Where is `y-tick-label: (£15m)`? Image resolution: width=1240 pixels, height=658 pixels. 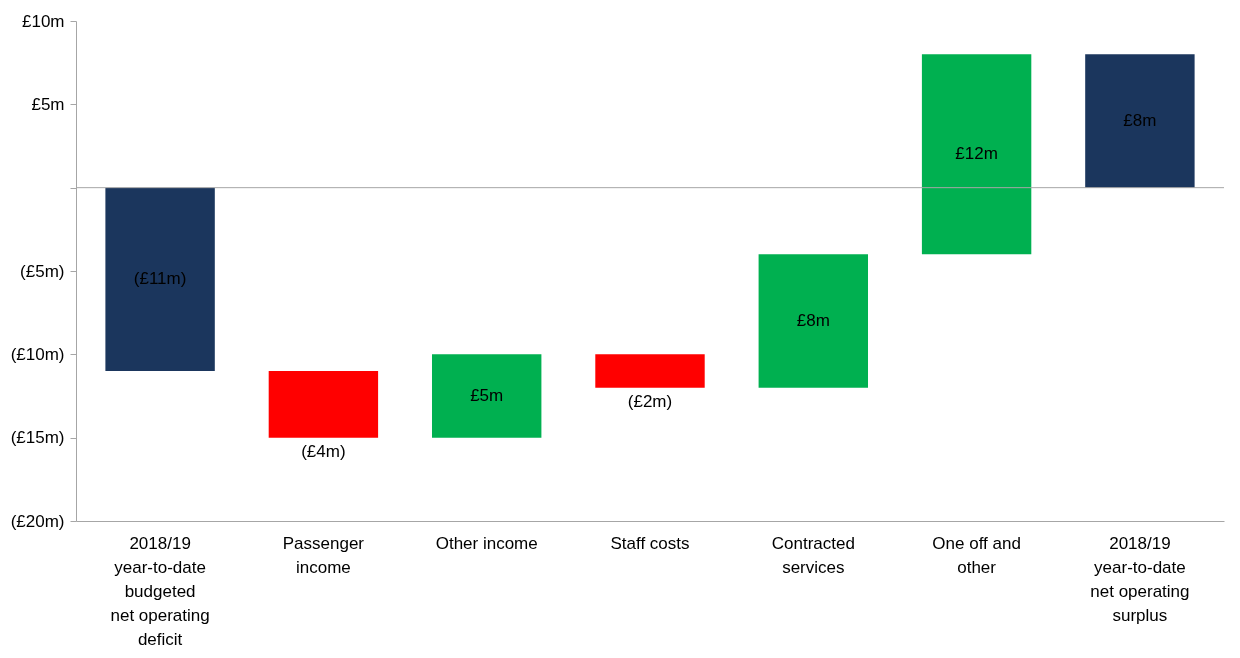 y-tick-label: (£15m) is located at coordinates (37, 438).